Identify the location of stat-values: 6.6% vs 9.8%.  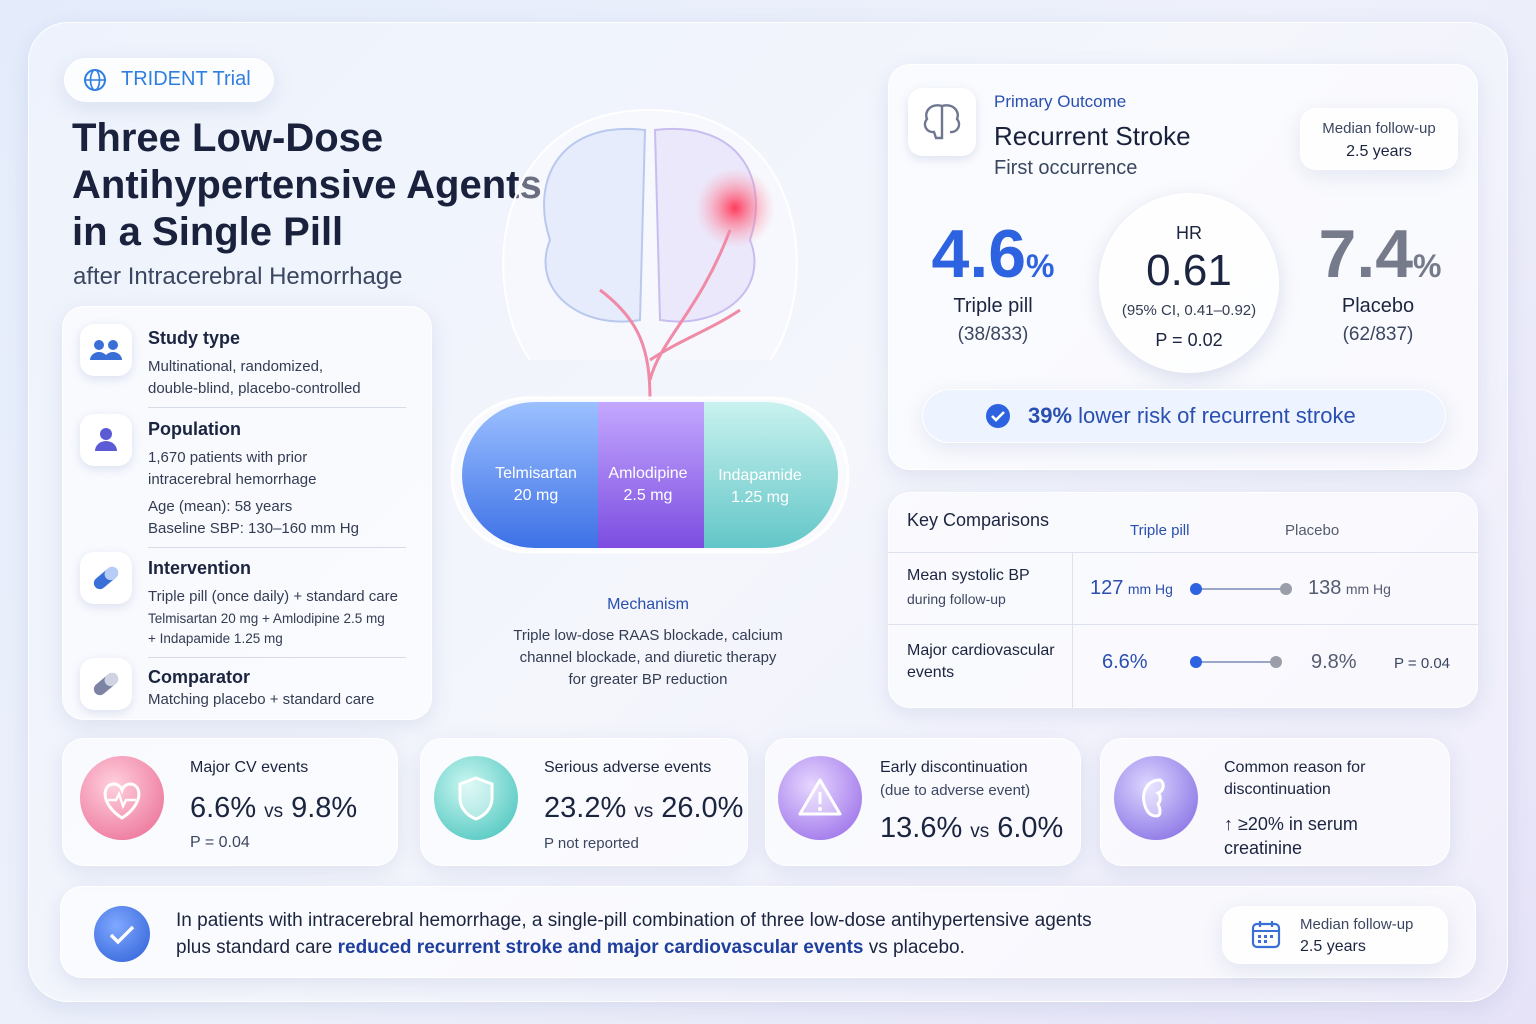
(273, 808).